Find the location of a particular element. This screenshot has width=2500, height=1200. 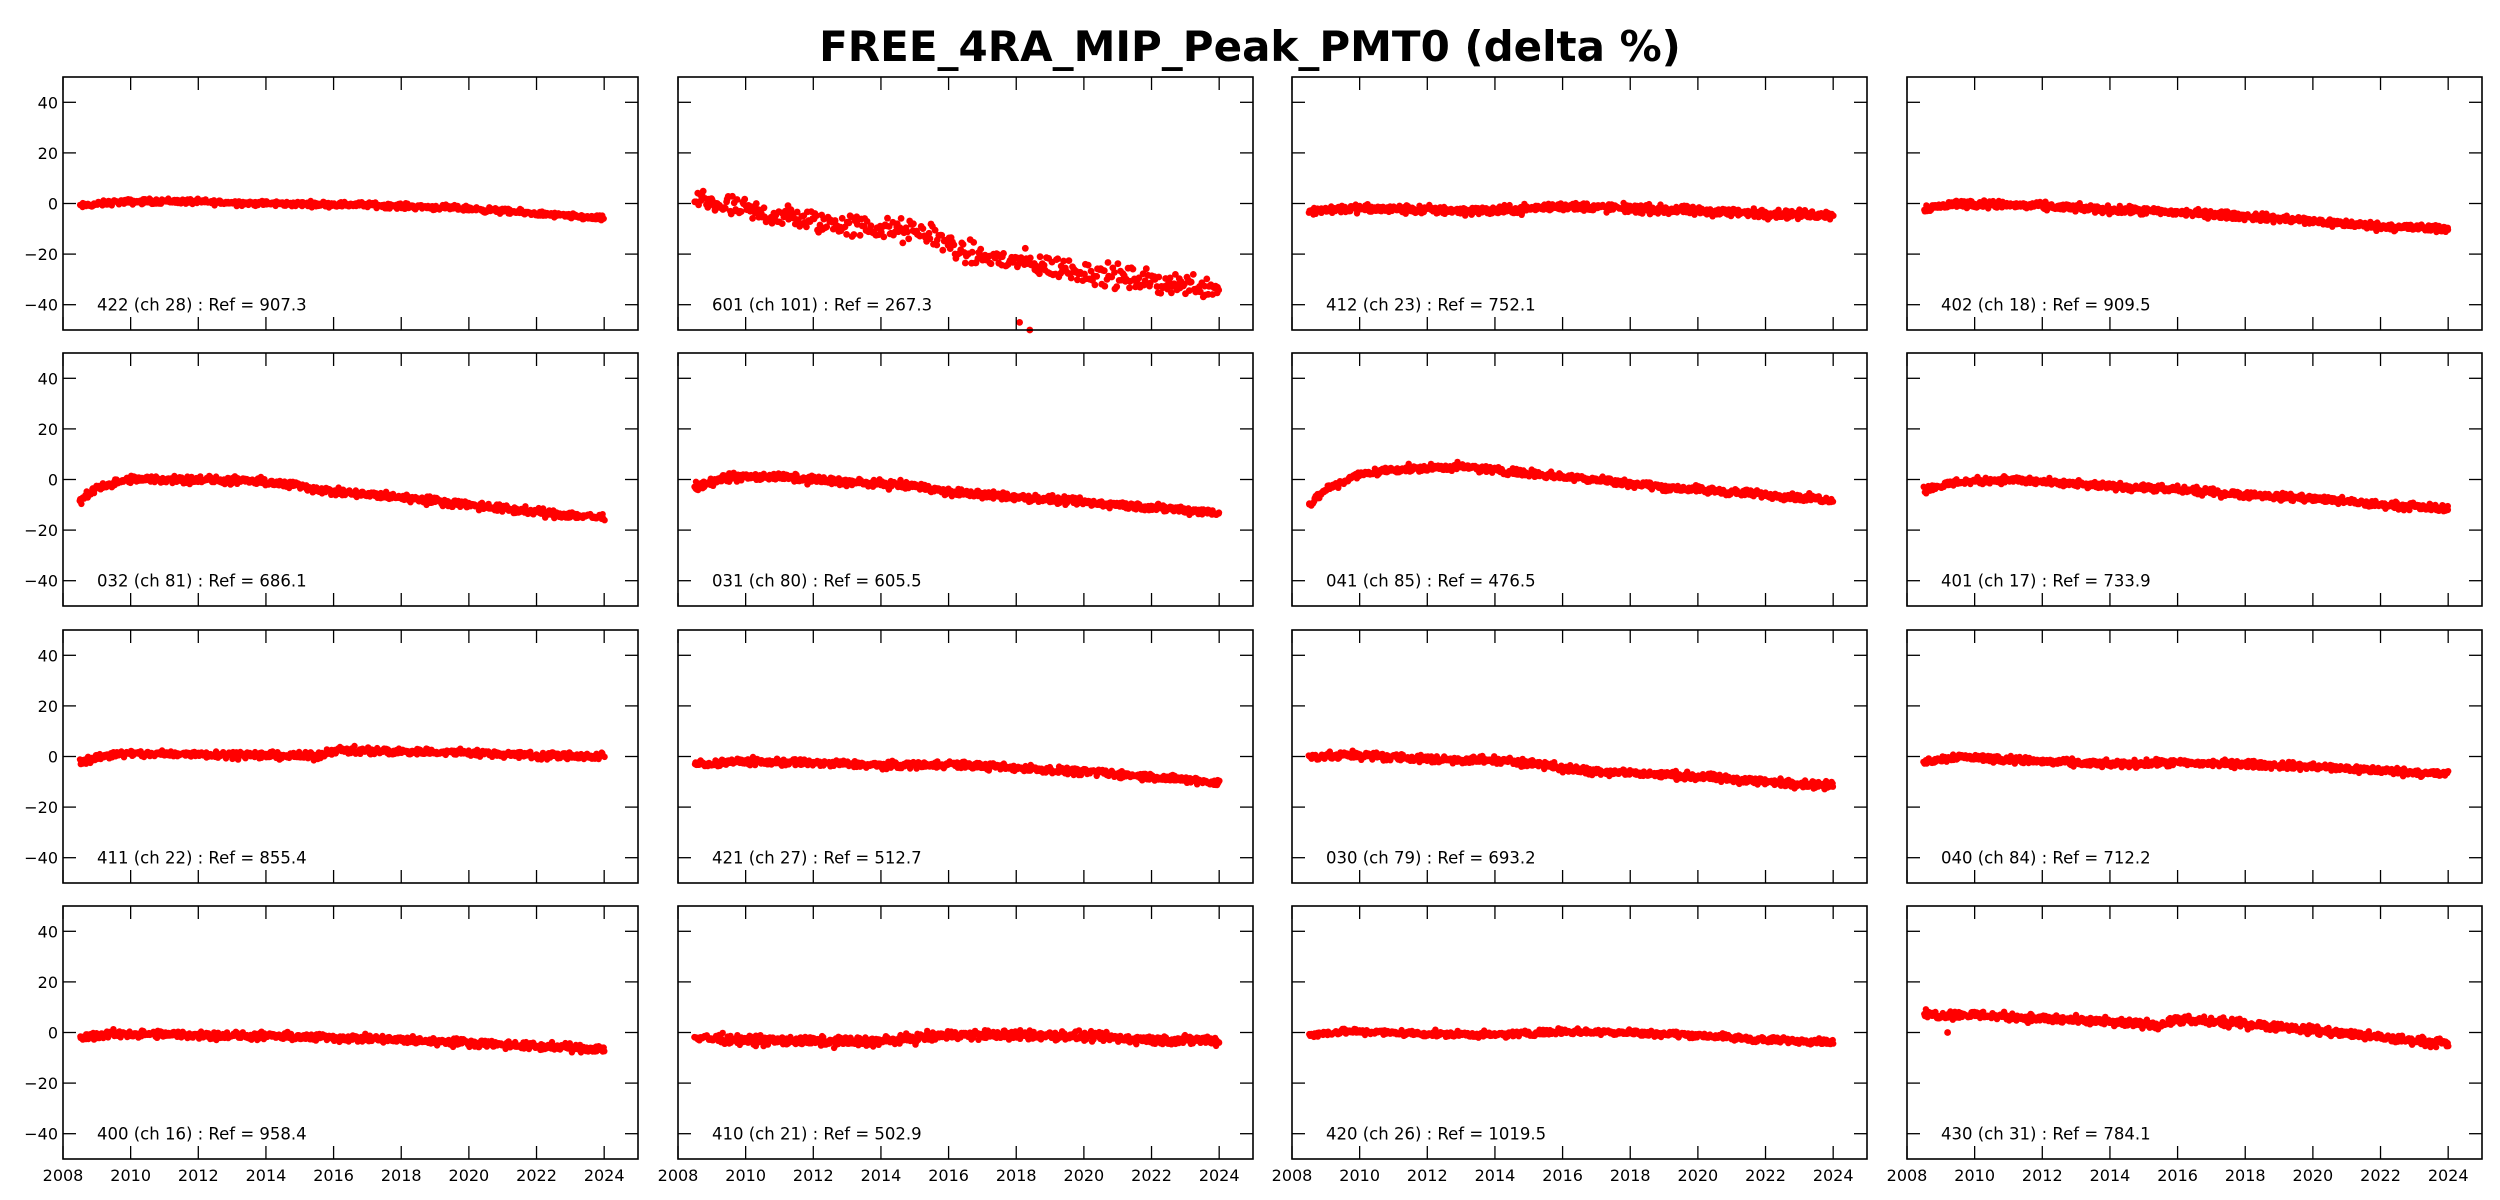

panel-7: 401 (ch 17) : Ref = 733.9 is located at coordinates (2194, 479).